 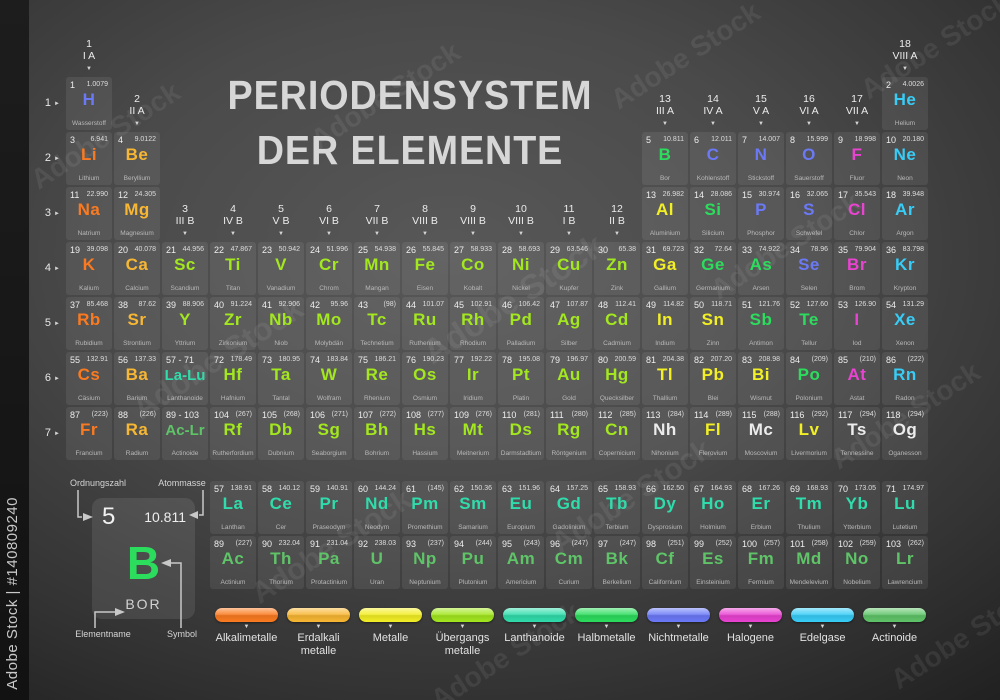 What do you see at coordinates (147, 304) in the screenshot?
I see `element-mass: 87.62` at bounding box center [147, 304].